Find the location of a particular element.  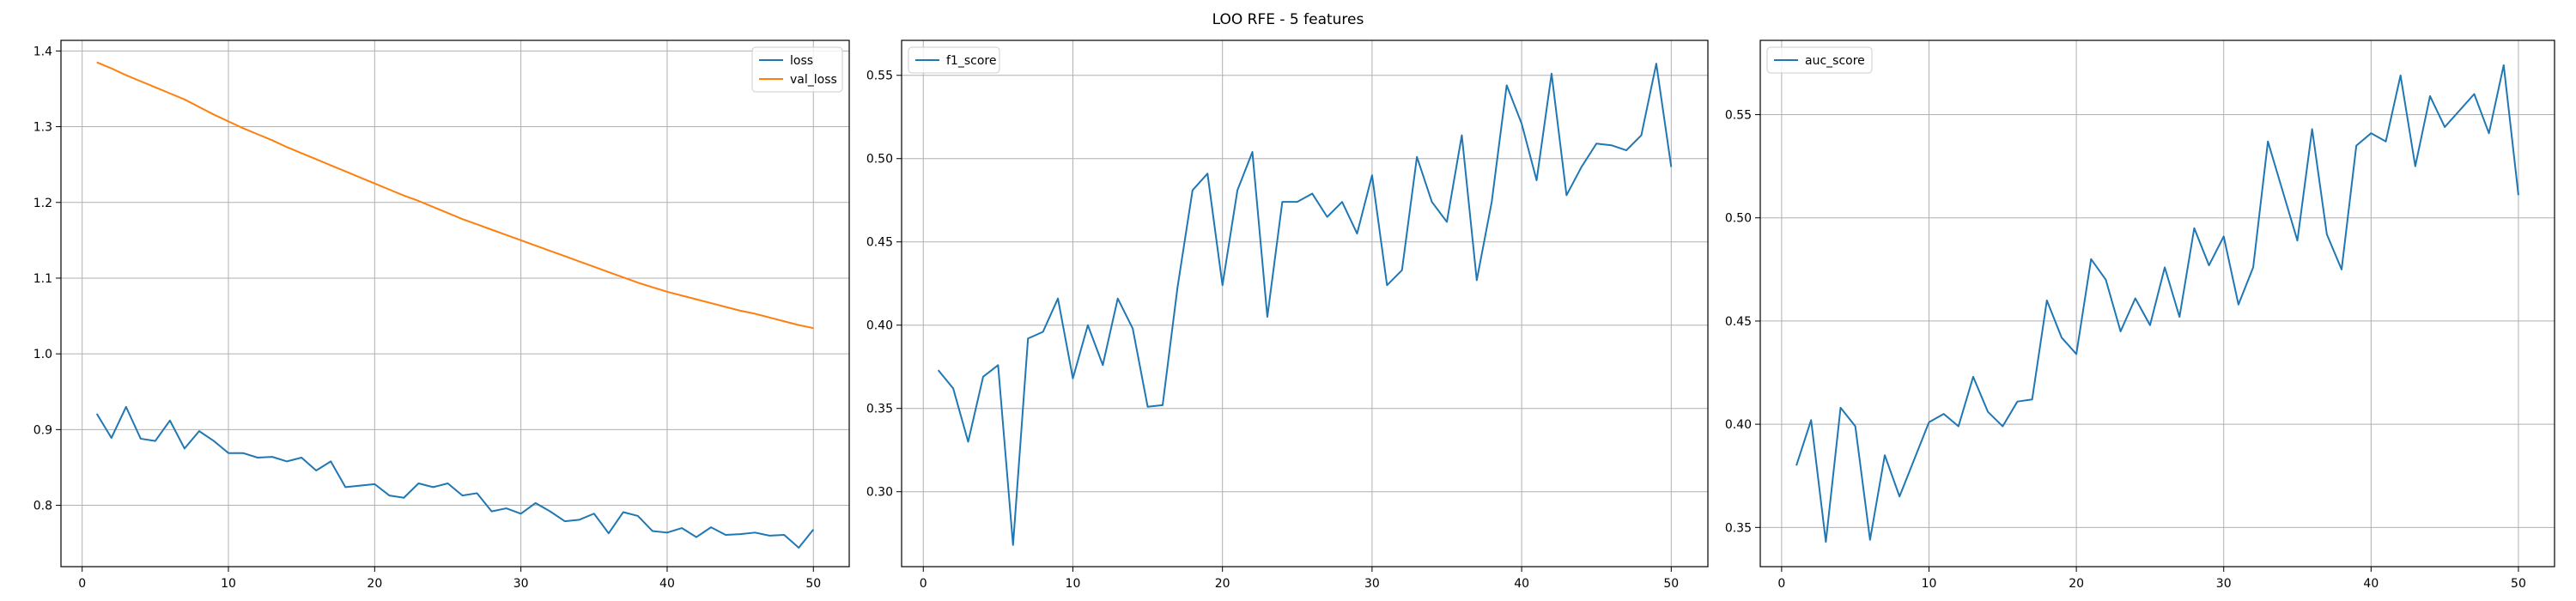

legend-label-val-loss: val_loss is located at coordinates (813, 80).